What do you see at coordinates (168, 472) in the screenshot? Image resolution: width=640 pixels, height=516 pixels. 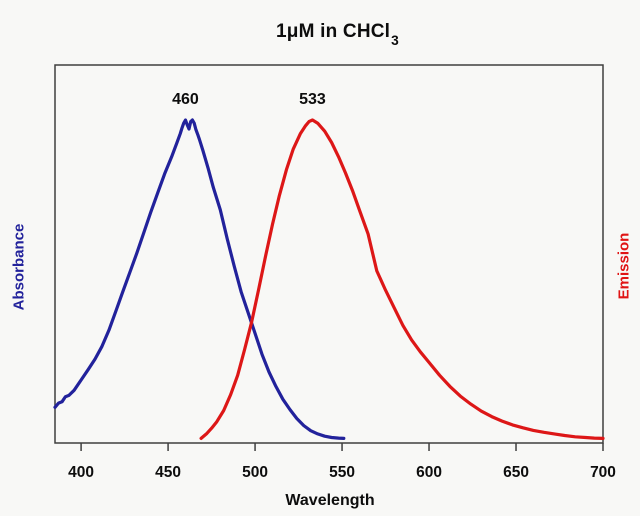 I see `x-tick-label: 450` at bounding box center [168, 472].